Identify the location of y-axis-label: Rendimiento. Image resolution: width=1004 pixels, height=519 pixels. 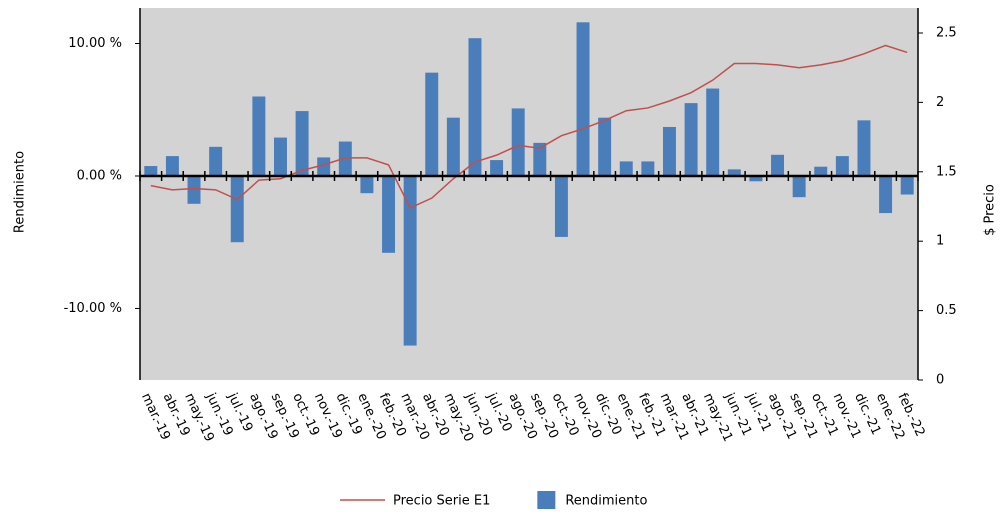
(20, 192).